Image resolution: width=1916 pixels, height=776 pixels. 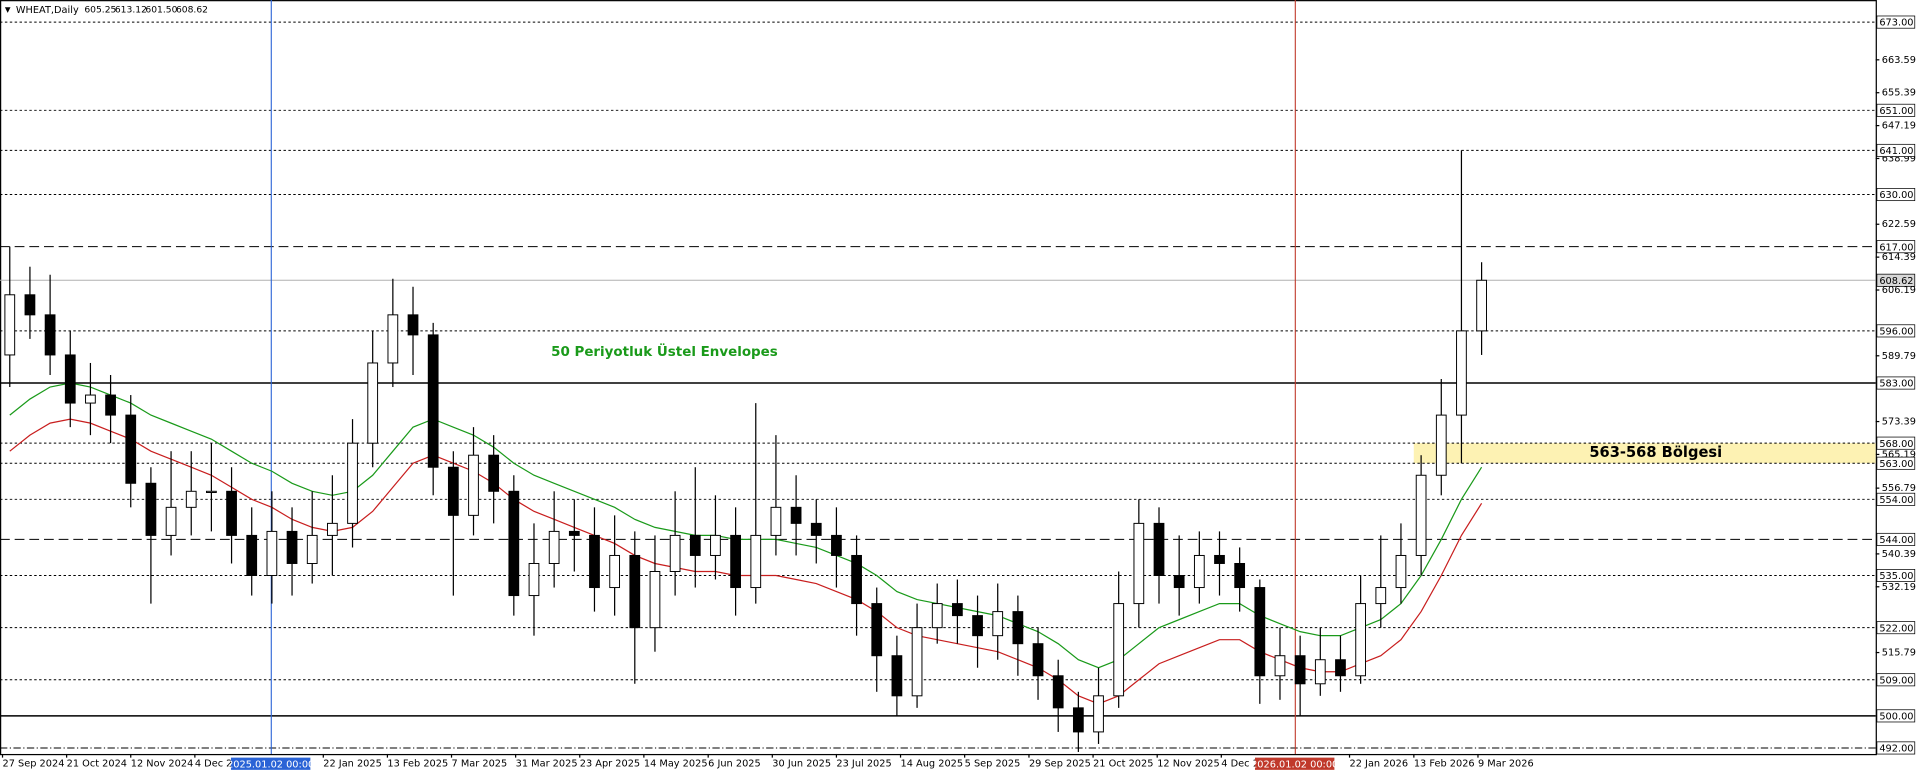 I want to click on y-tick-label: 565.19, so click(x=1899, y=454).